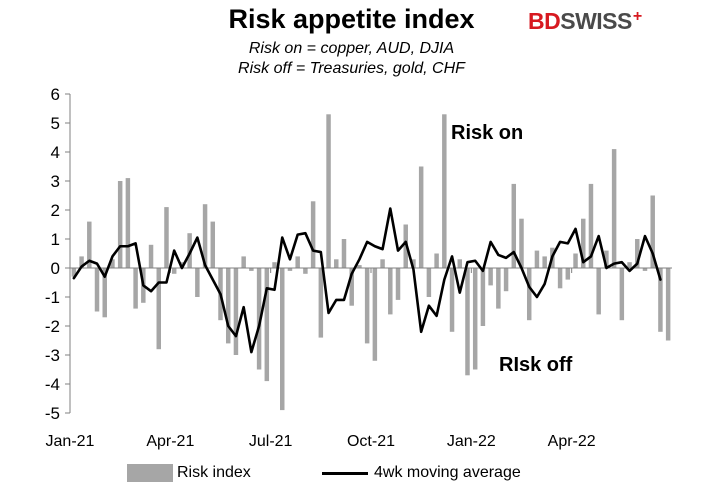  What do you see at coordinates (345, 473) in the screenshot?
I see `legend-swatch-moving-average` at bounding box center [345, 473].